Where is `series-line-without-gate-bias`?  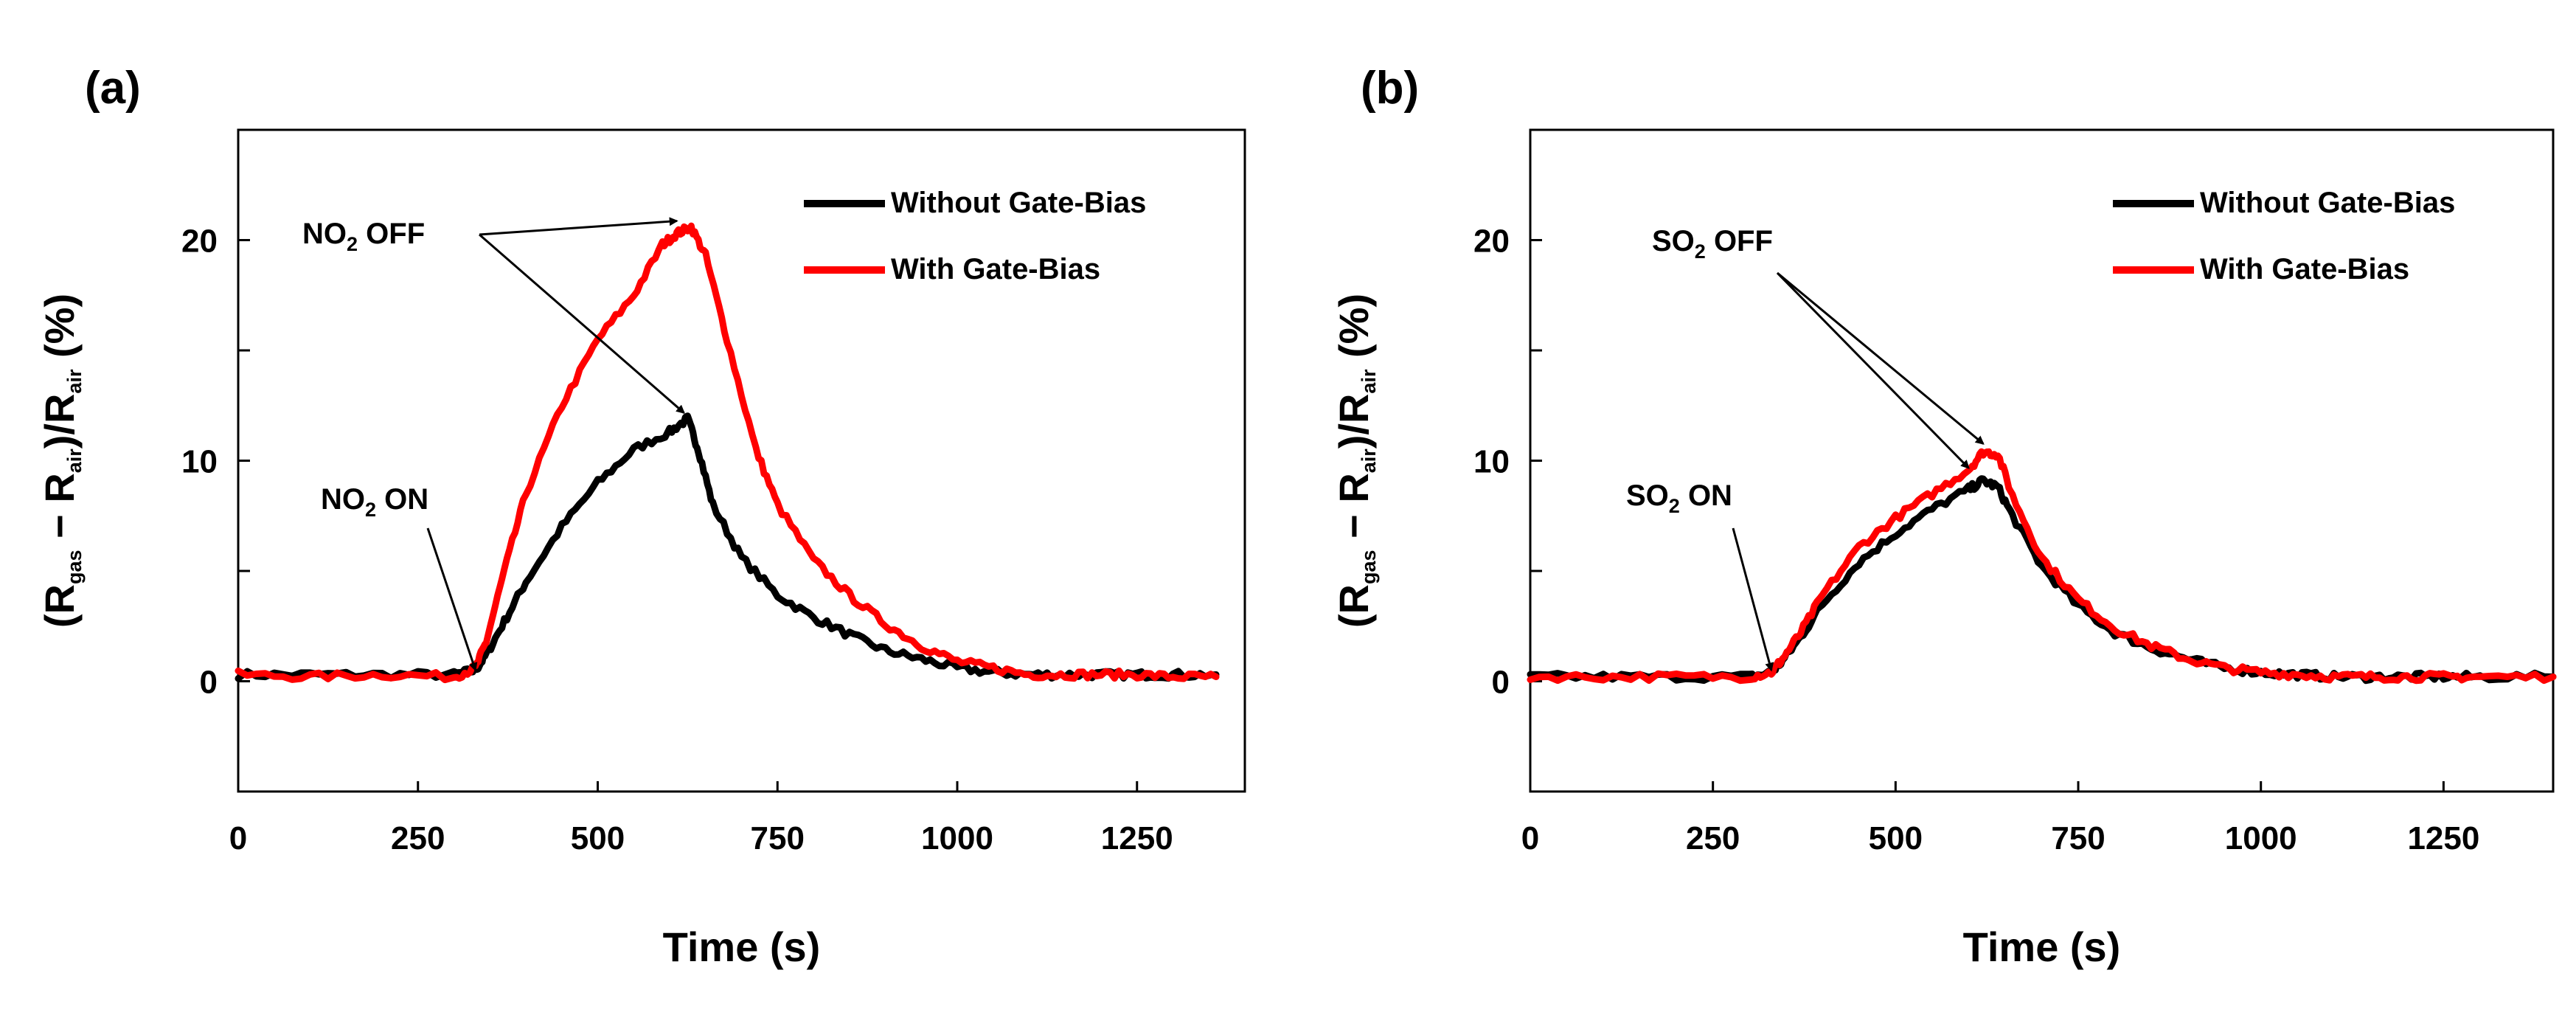 series-line-without-gate-bias is located at coordinates (727, 547).